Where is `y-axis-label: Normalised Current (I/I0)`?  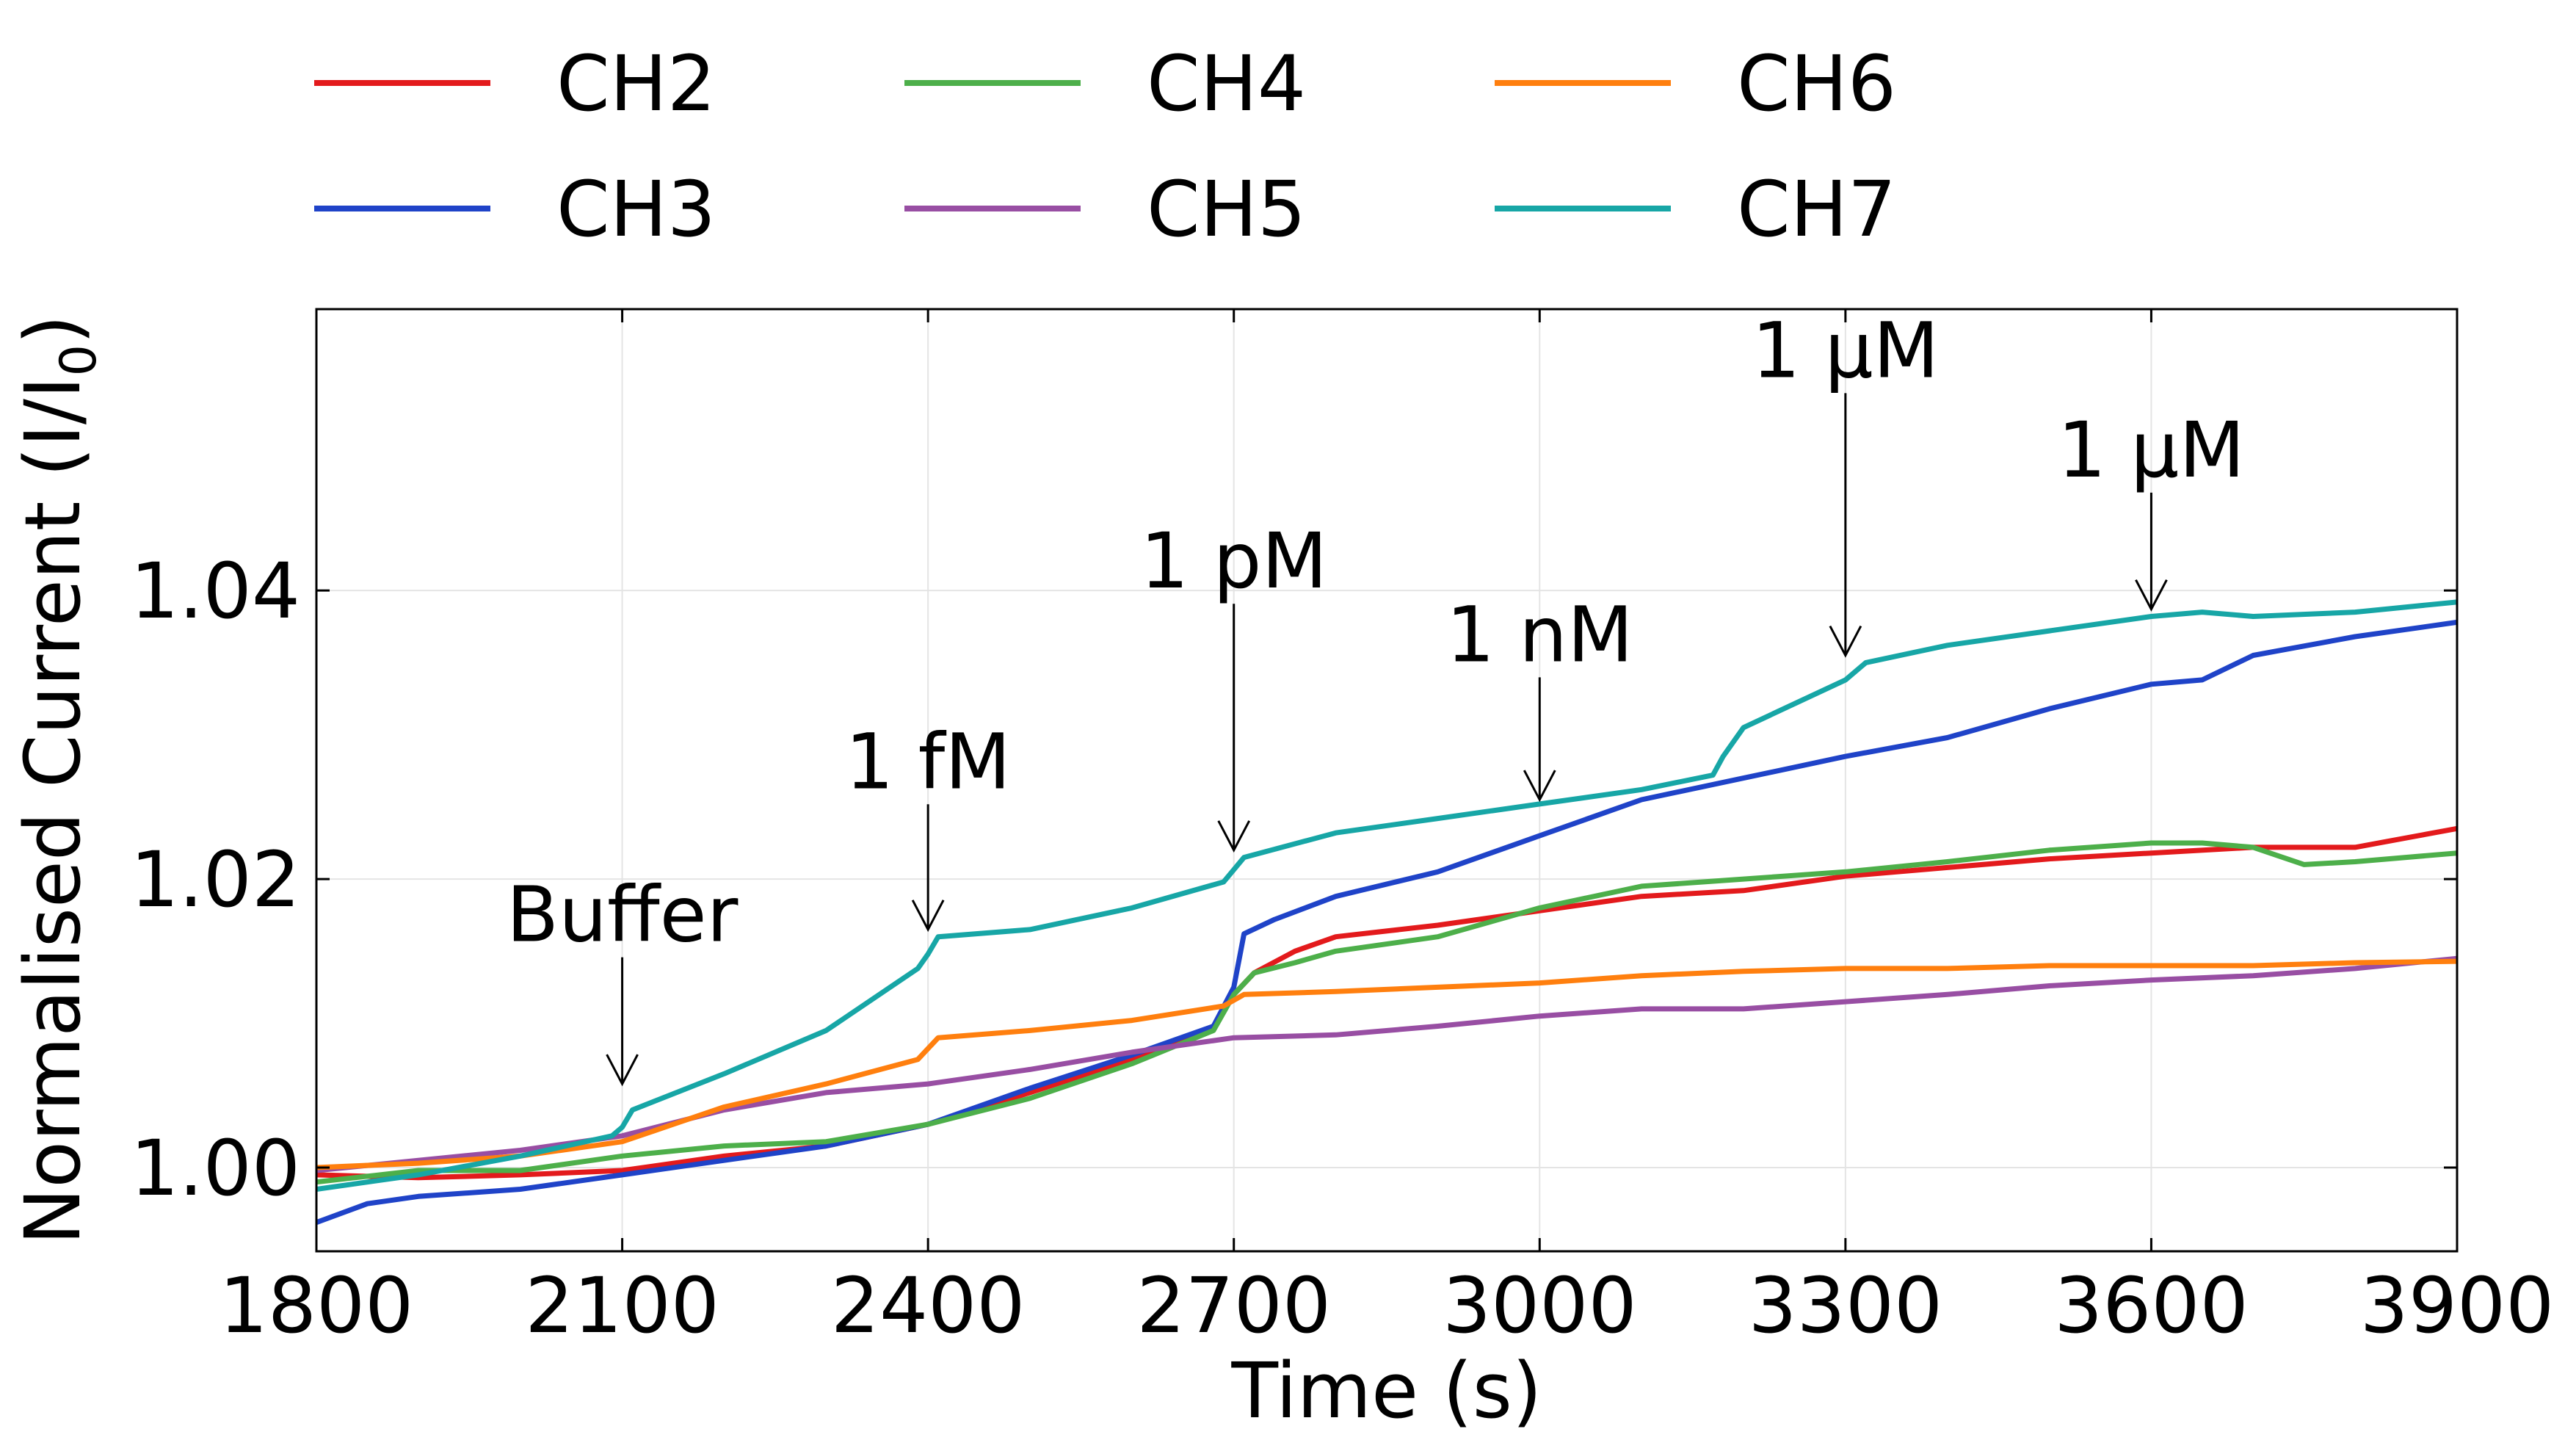
y-axis-label: Normalised Current (I/I0) is located at coordinates (58, 780).